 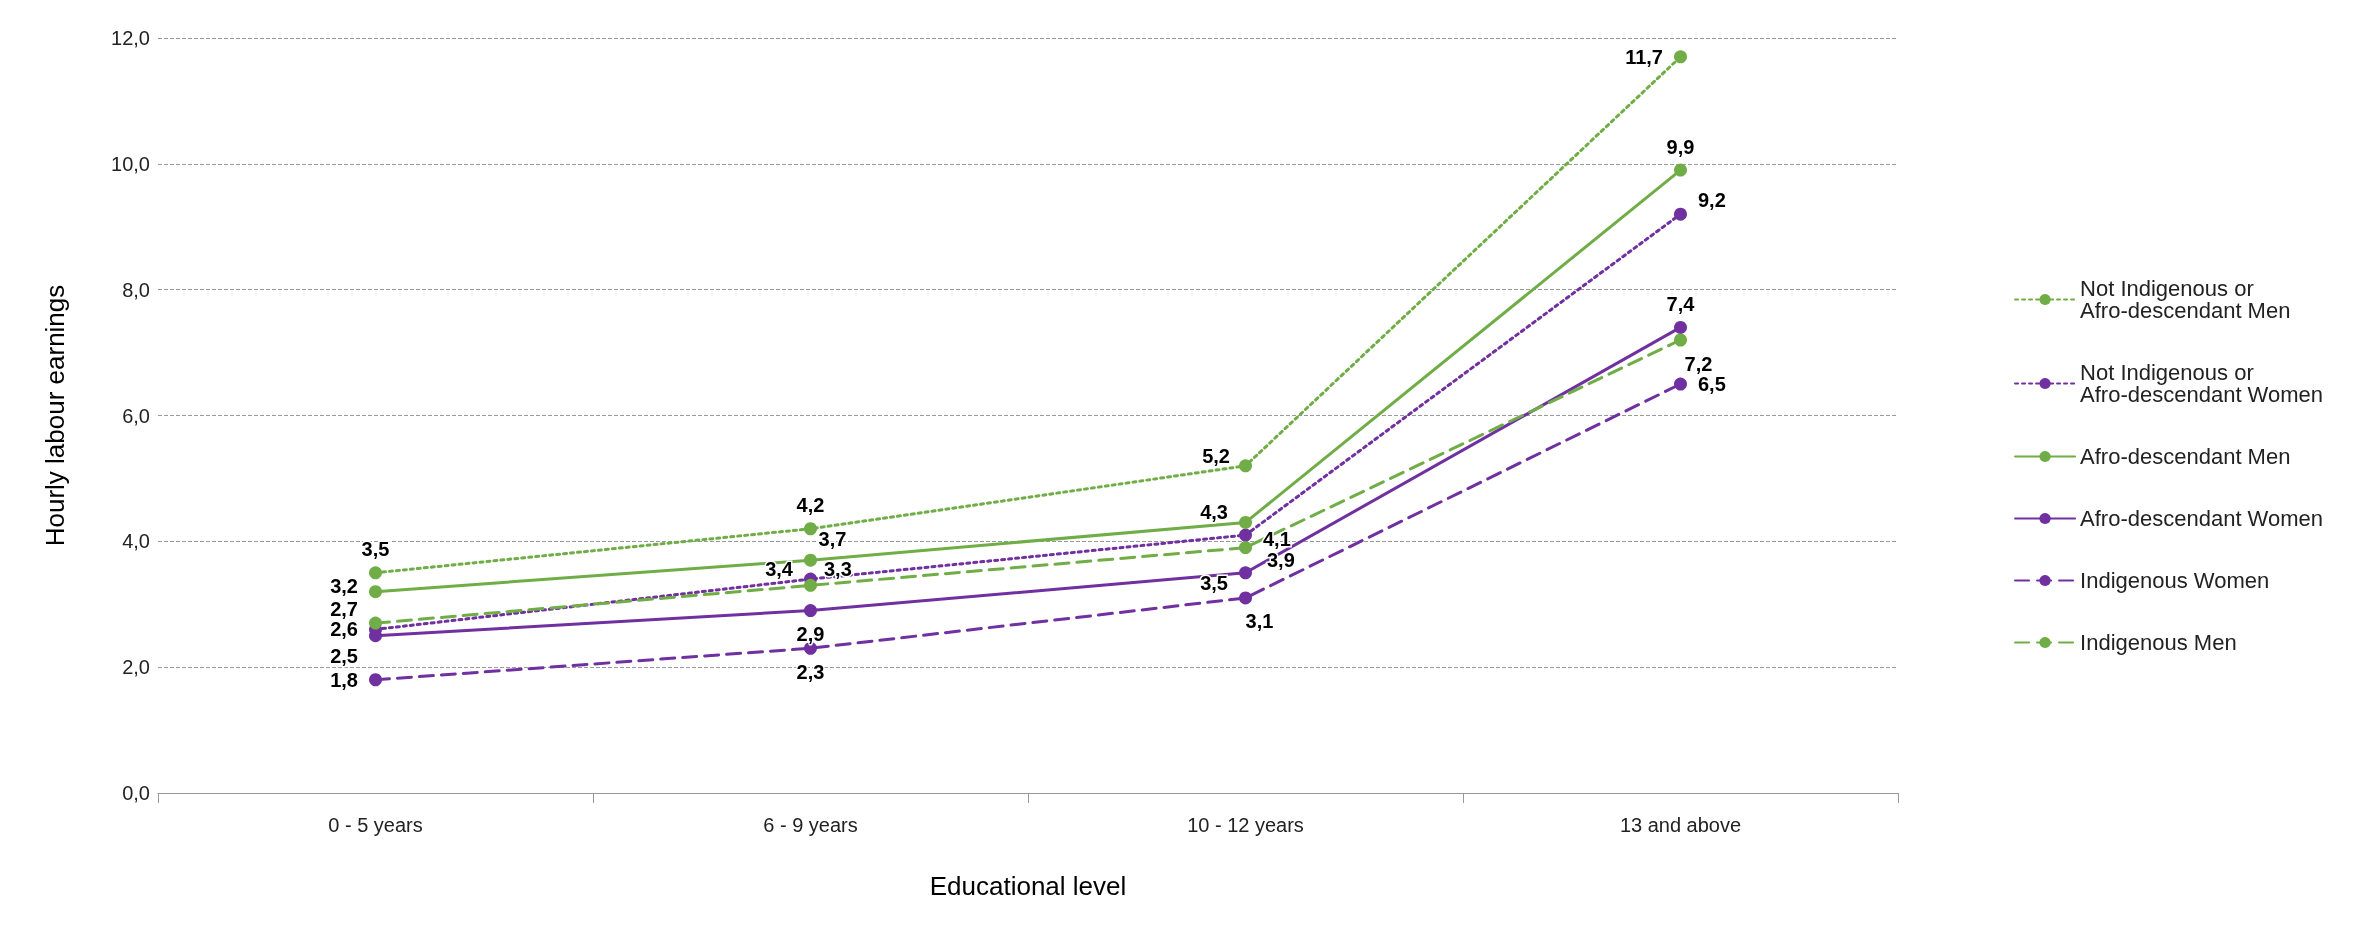 What do you see at coordinates (2202, 518) in the screenshot?
I see `legend-label: Afro-descendant Women` at bounding box center [2202, 518].